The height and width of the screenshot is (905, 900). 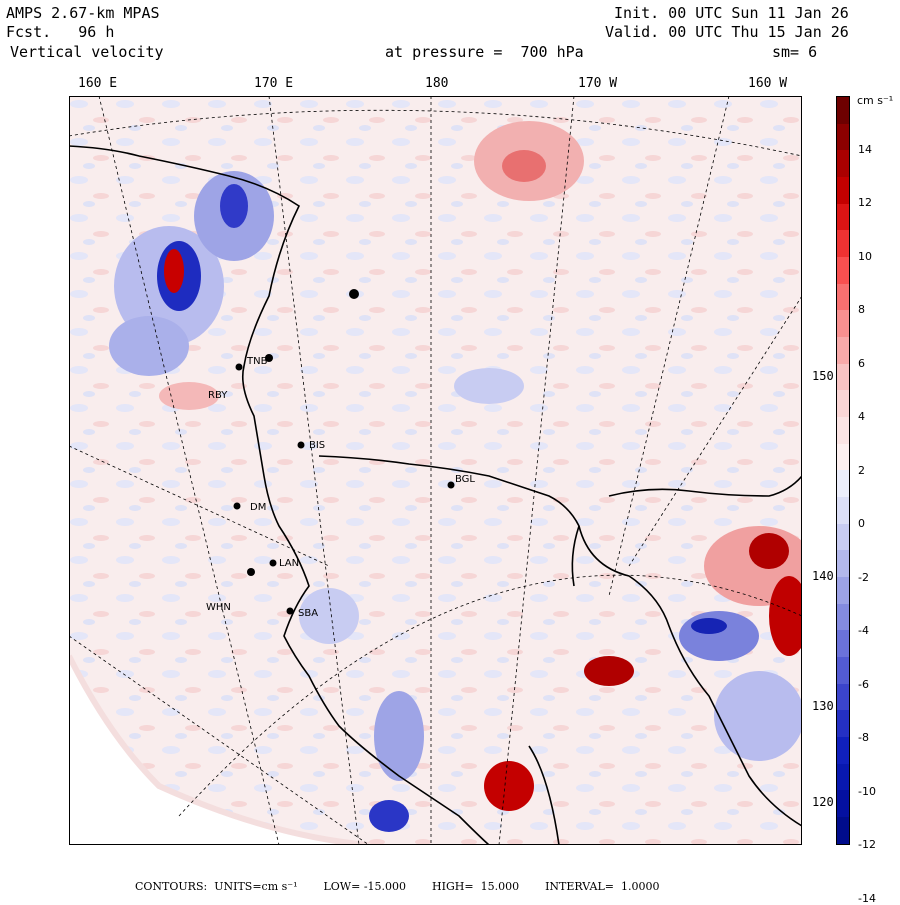 What do you see at coordinates (795, 52) in the screenshot?
I see `smoothing-value: sm= 6` at bounding box center [795, 52].